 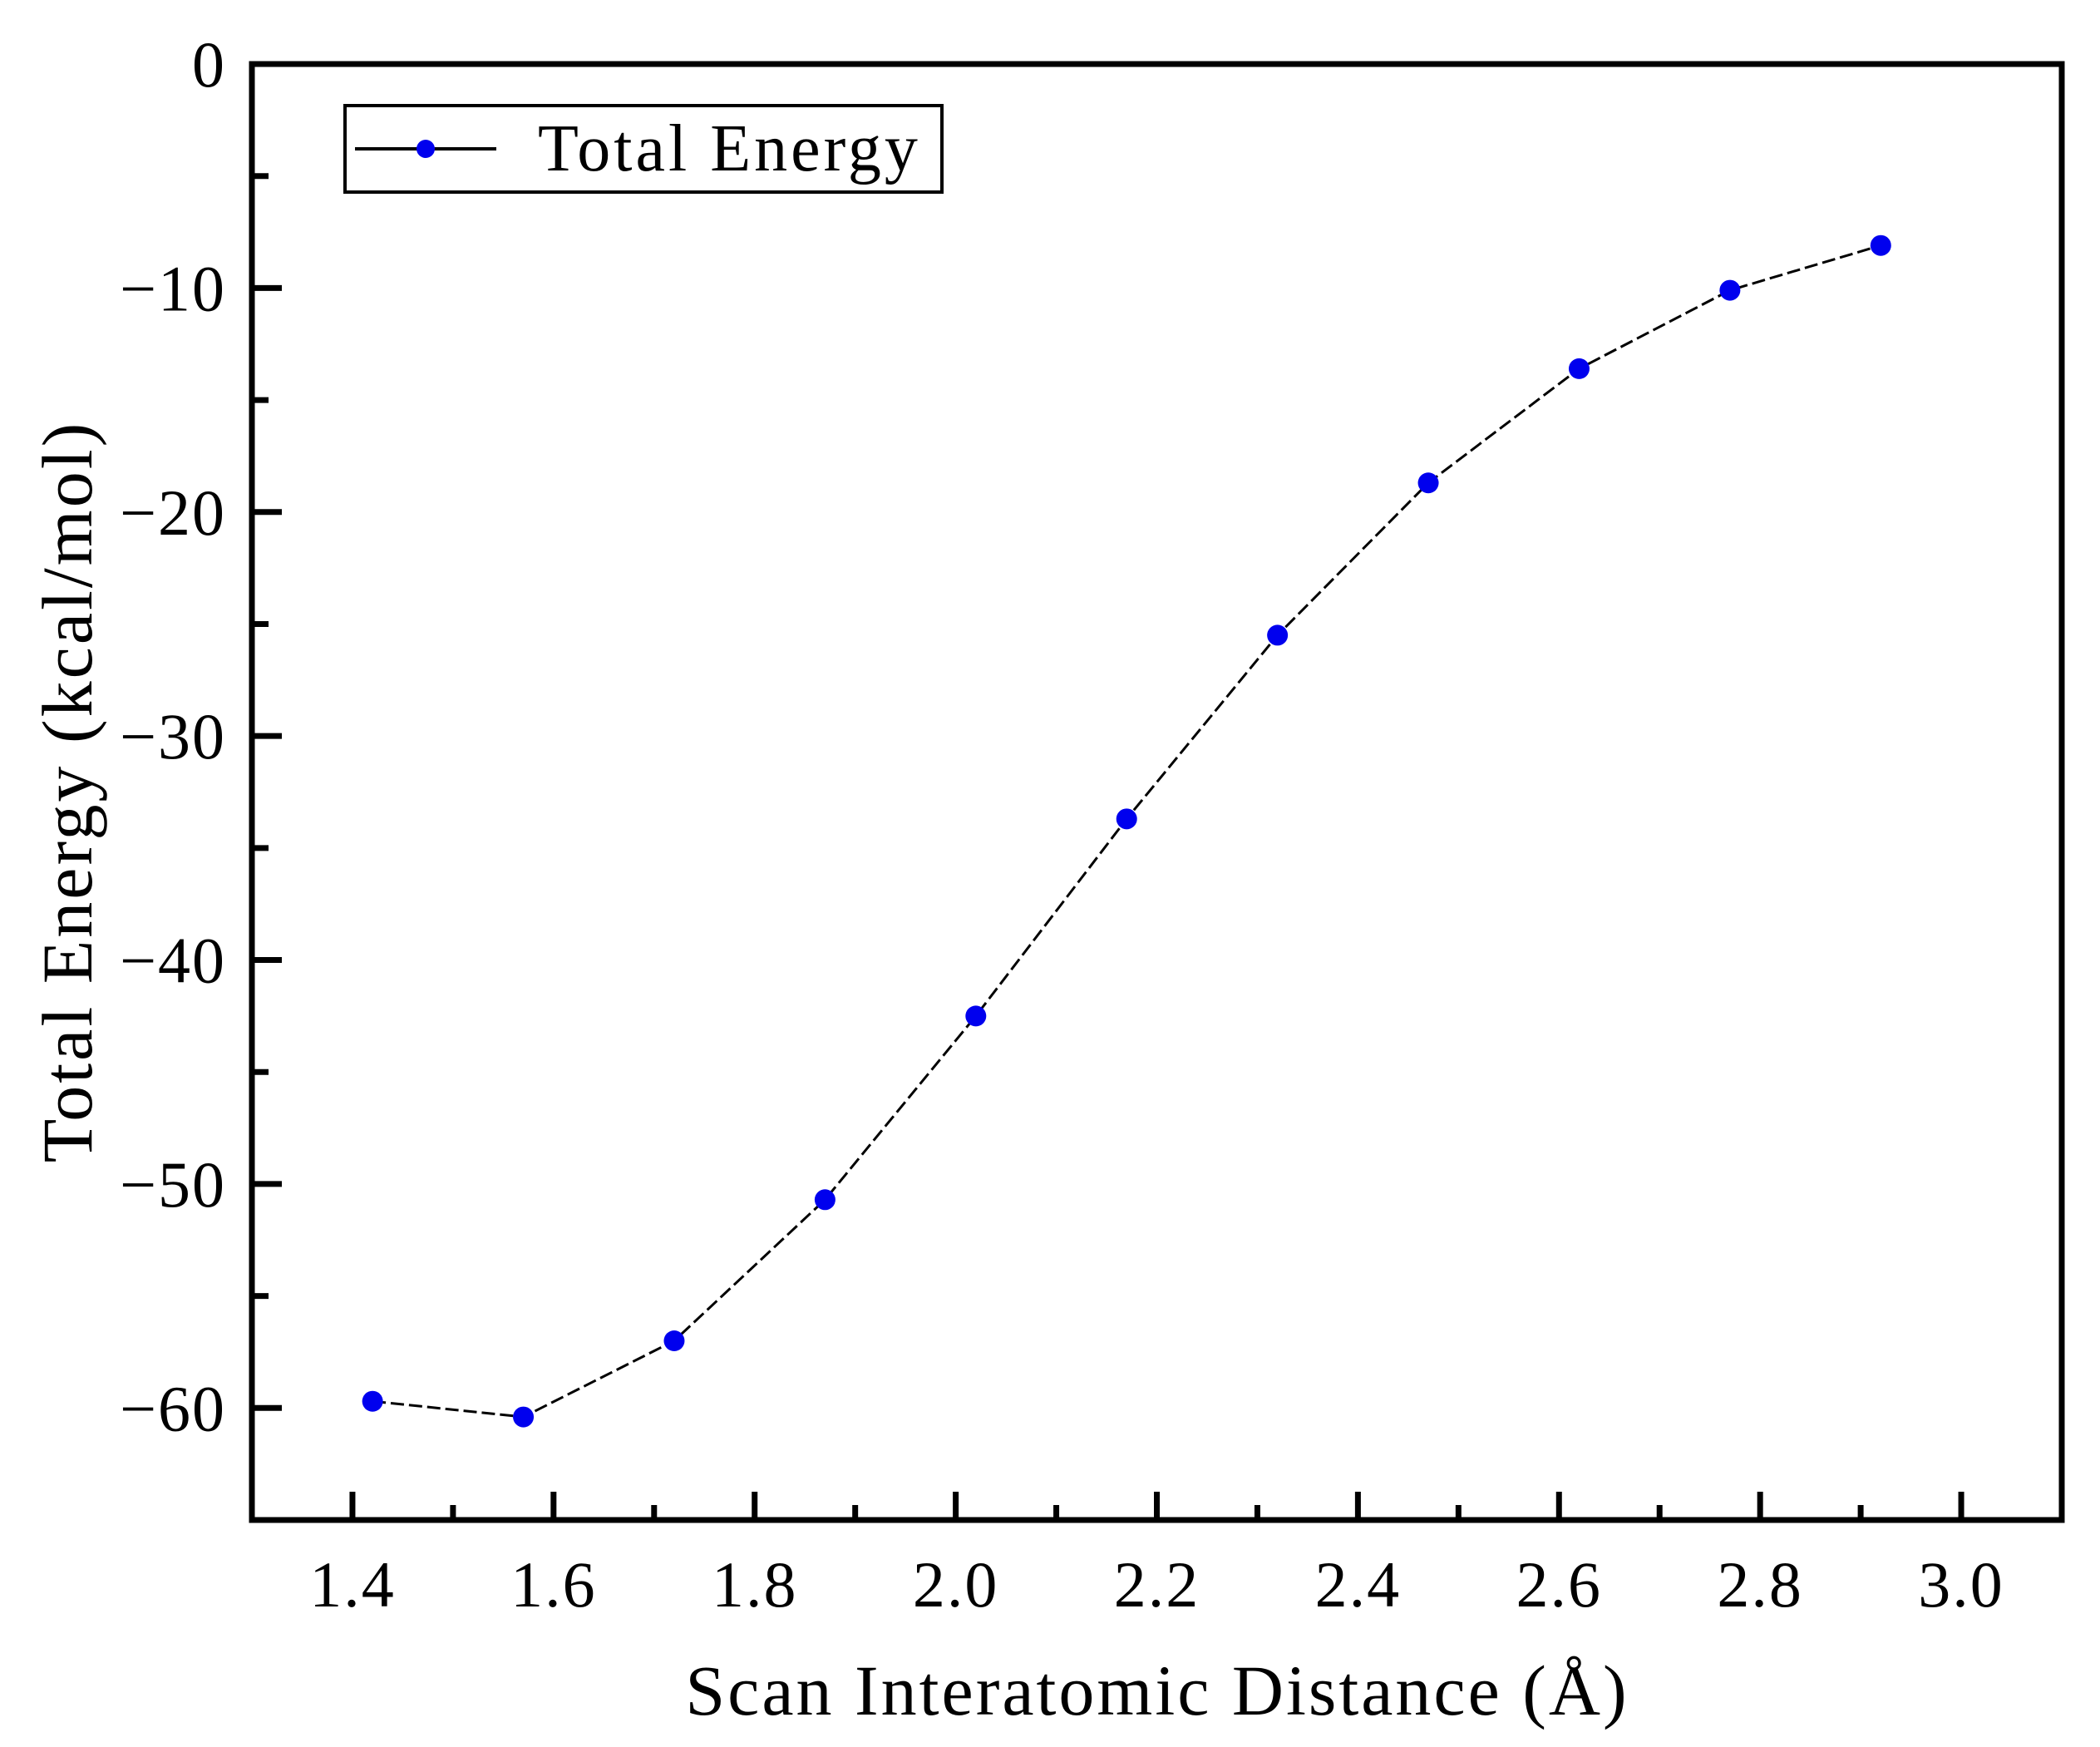 What do you see at coordinates (352, 1584) in the screenshot?
I see `x-tick-label: 1.4` at bounding box center [352, 1584].